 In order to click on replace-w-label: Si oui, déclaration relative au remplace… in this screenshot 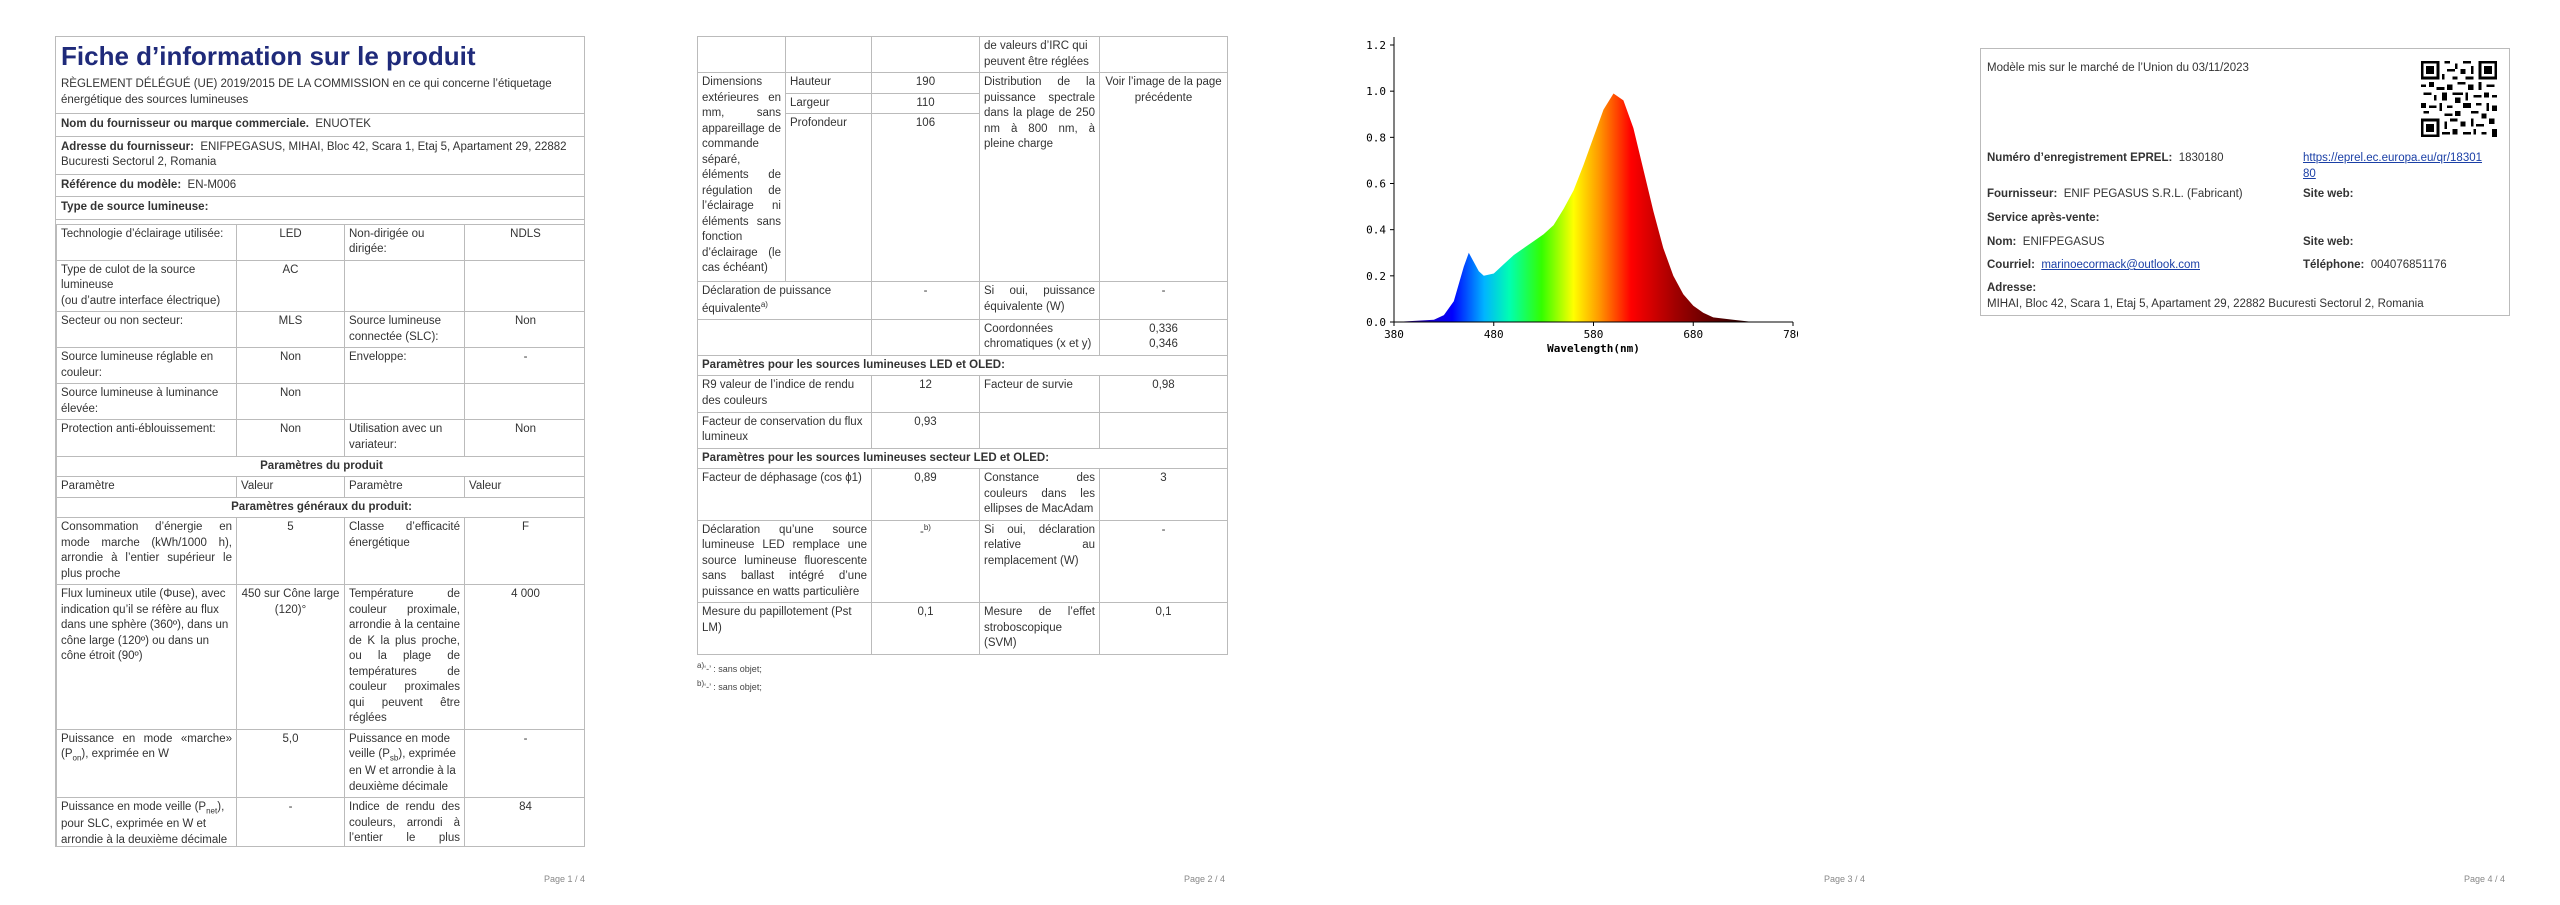, I will do `click(1039, 561)`.